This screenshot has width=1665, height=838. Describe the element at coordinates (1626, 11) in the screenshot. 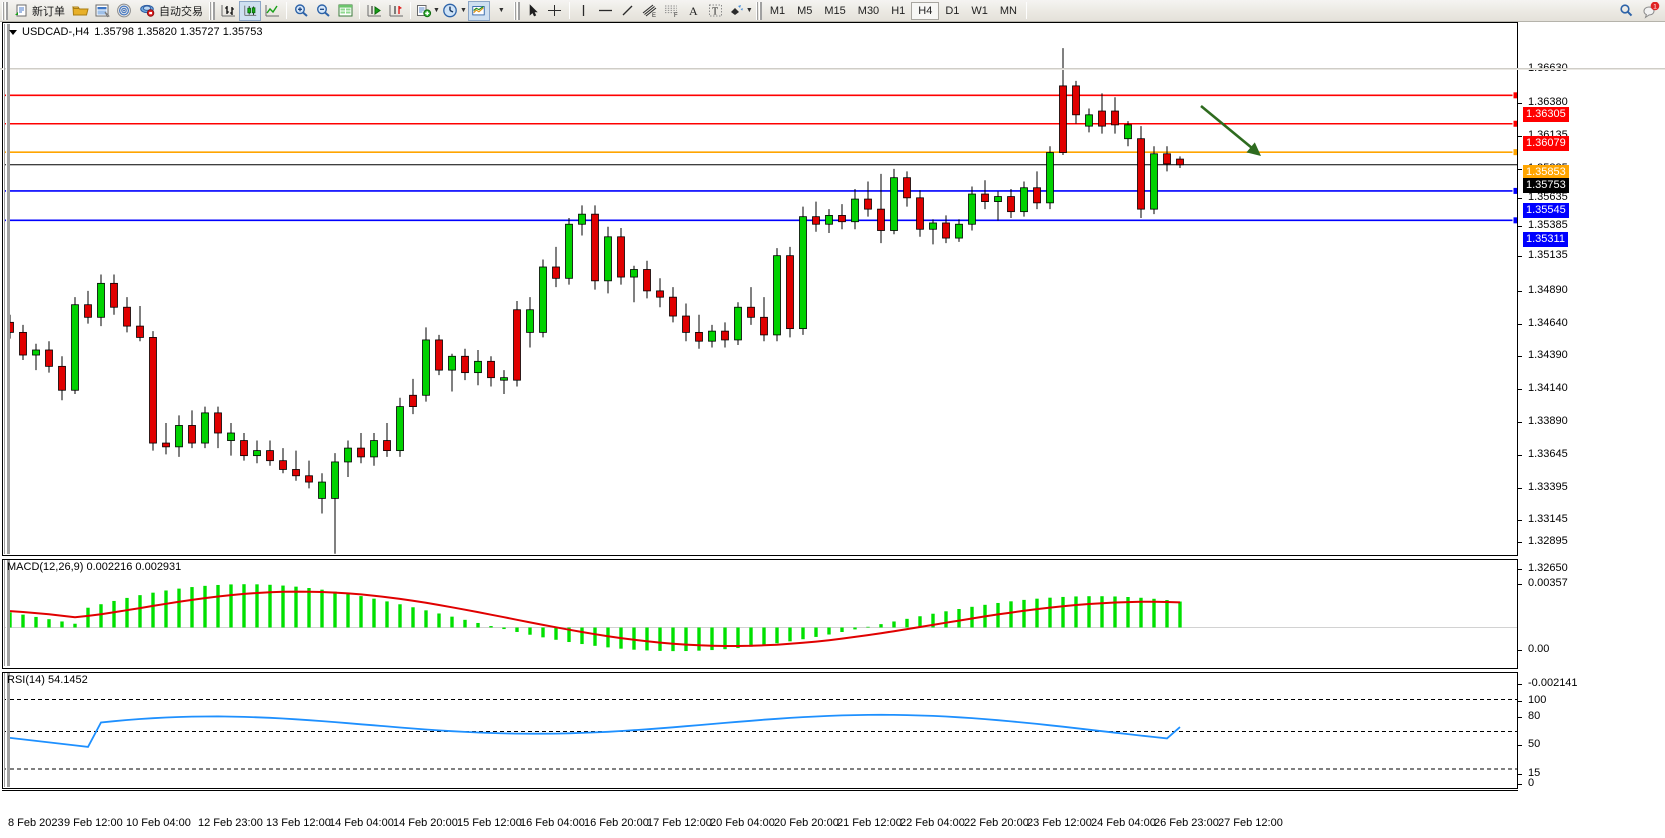

I see `search-button` at that location.